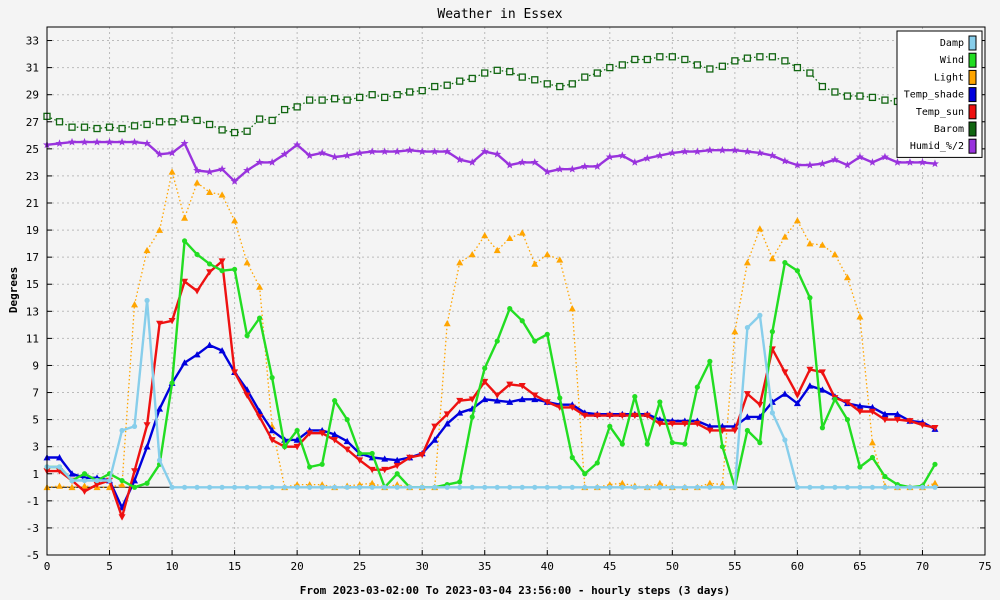 The image size is (1000, 600). I want to click on y-tick-label: 21, so click(32, 203).